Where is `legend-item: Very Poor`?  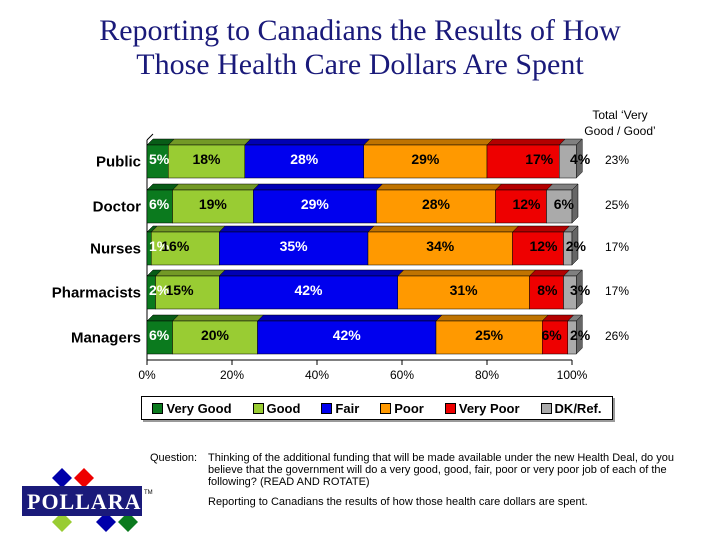
legend-item: Very Poor is located at coordinates (482, 408).